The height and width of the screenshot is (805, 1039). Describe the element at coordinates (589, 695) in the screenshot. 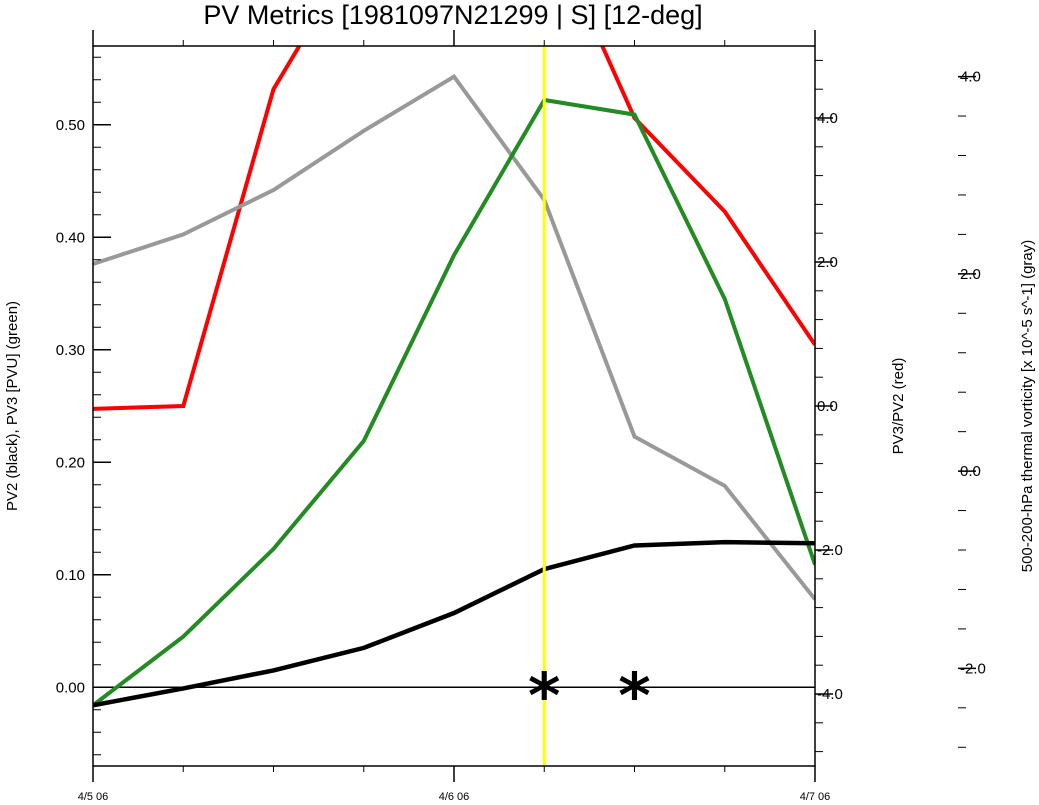

I see `marker-layer: * *` at that location.